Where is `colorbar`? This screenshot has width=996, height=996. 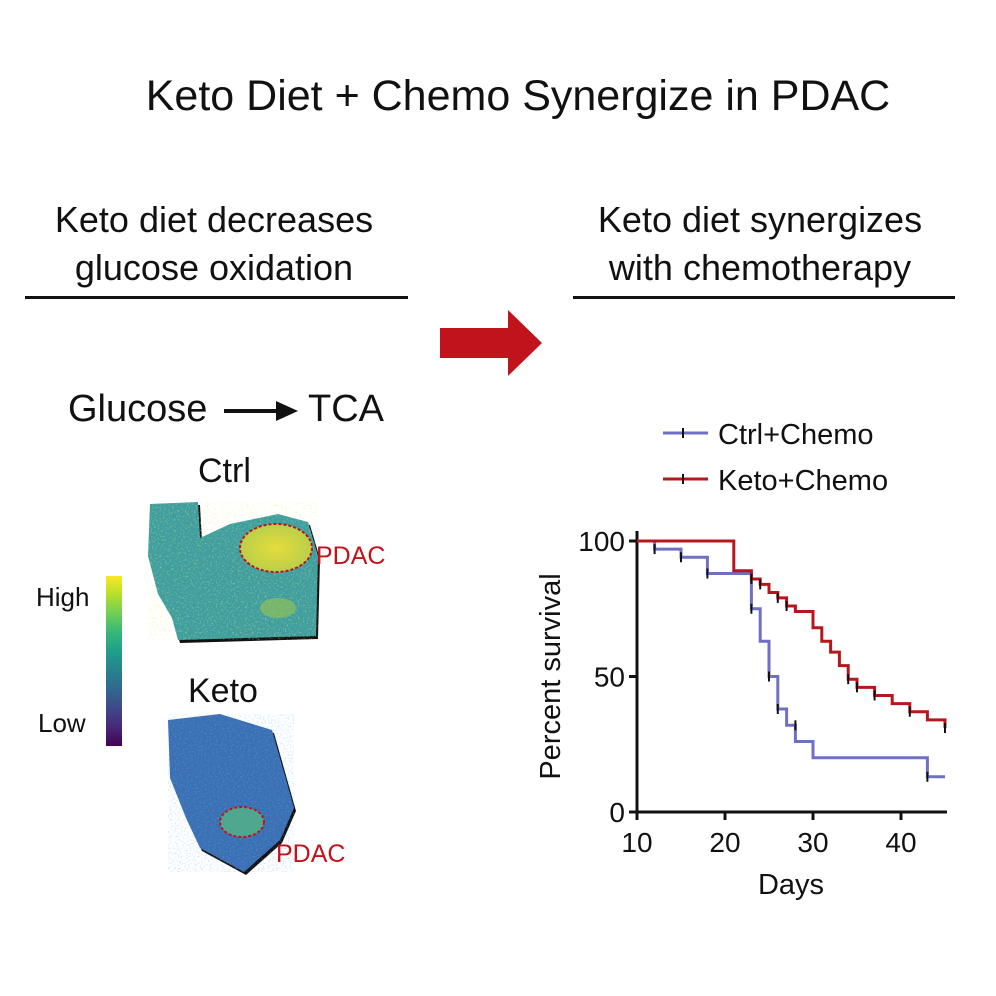 colorbar is located at coordinates (114, 661).